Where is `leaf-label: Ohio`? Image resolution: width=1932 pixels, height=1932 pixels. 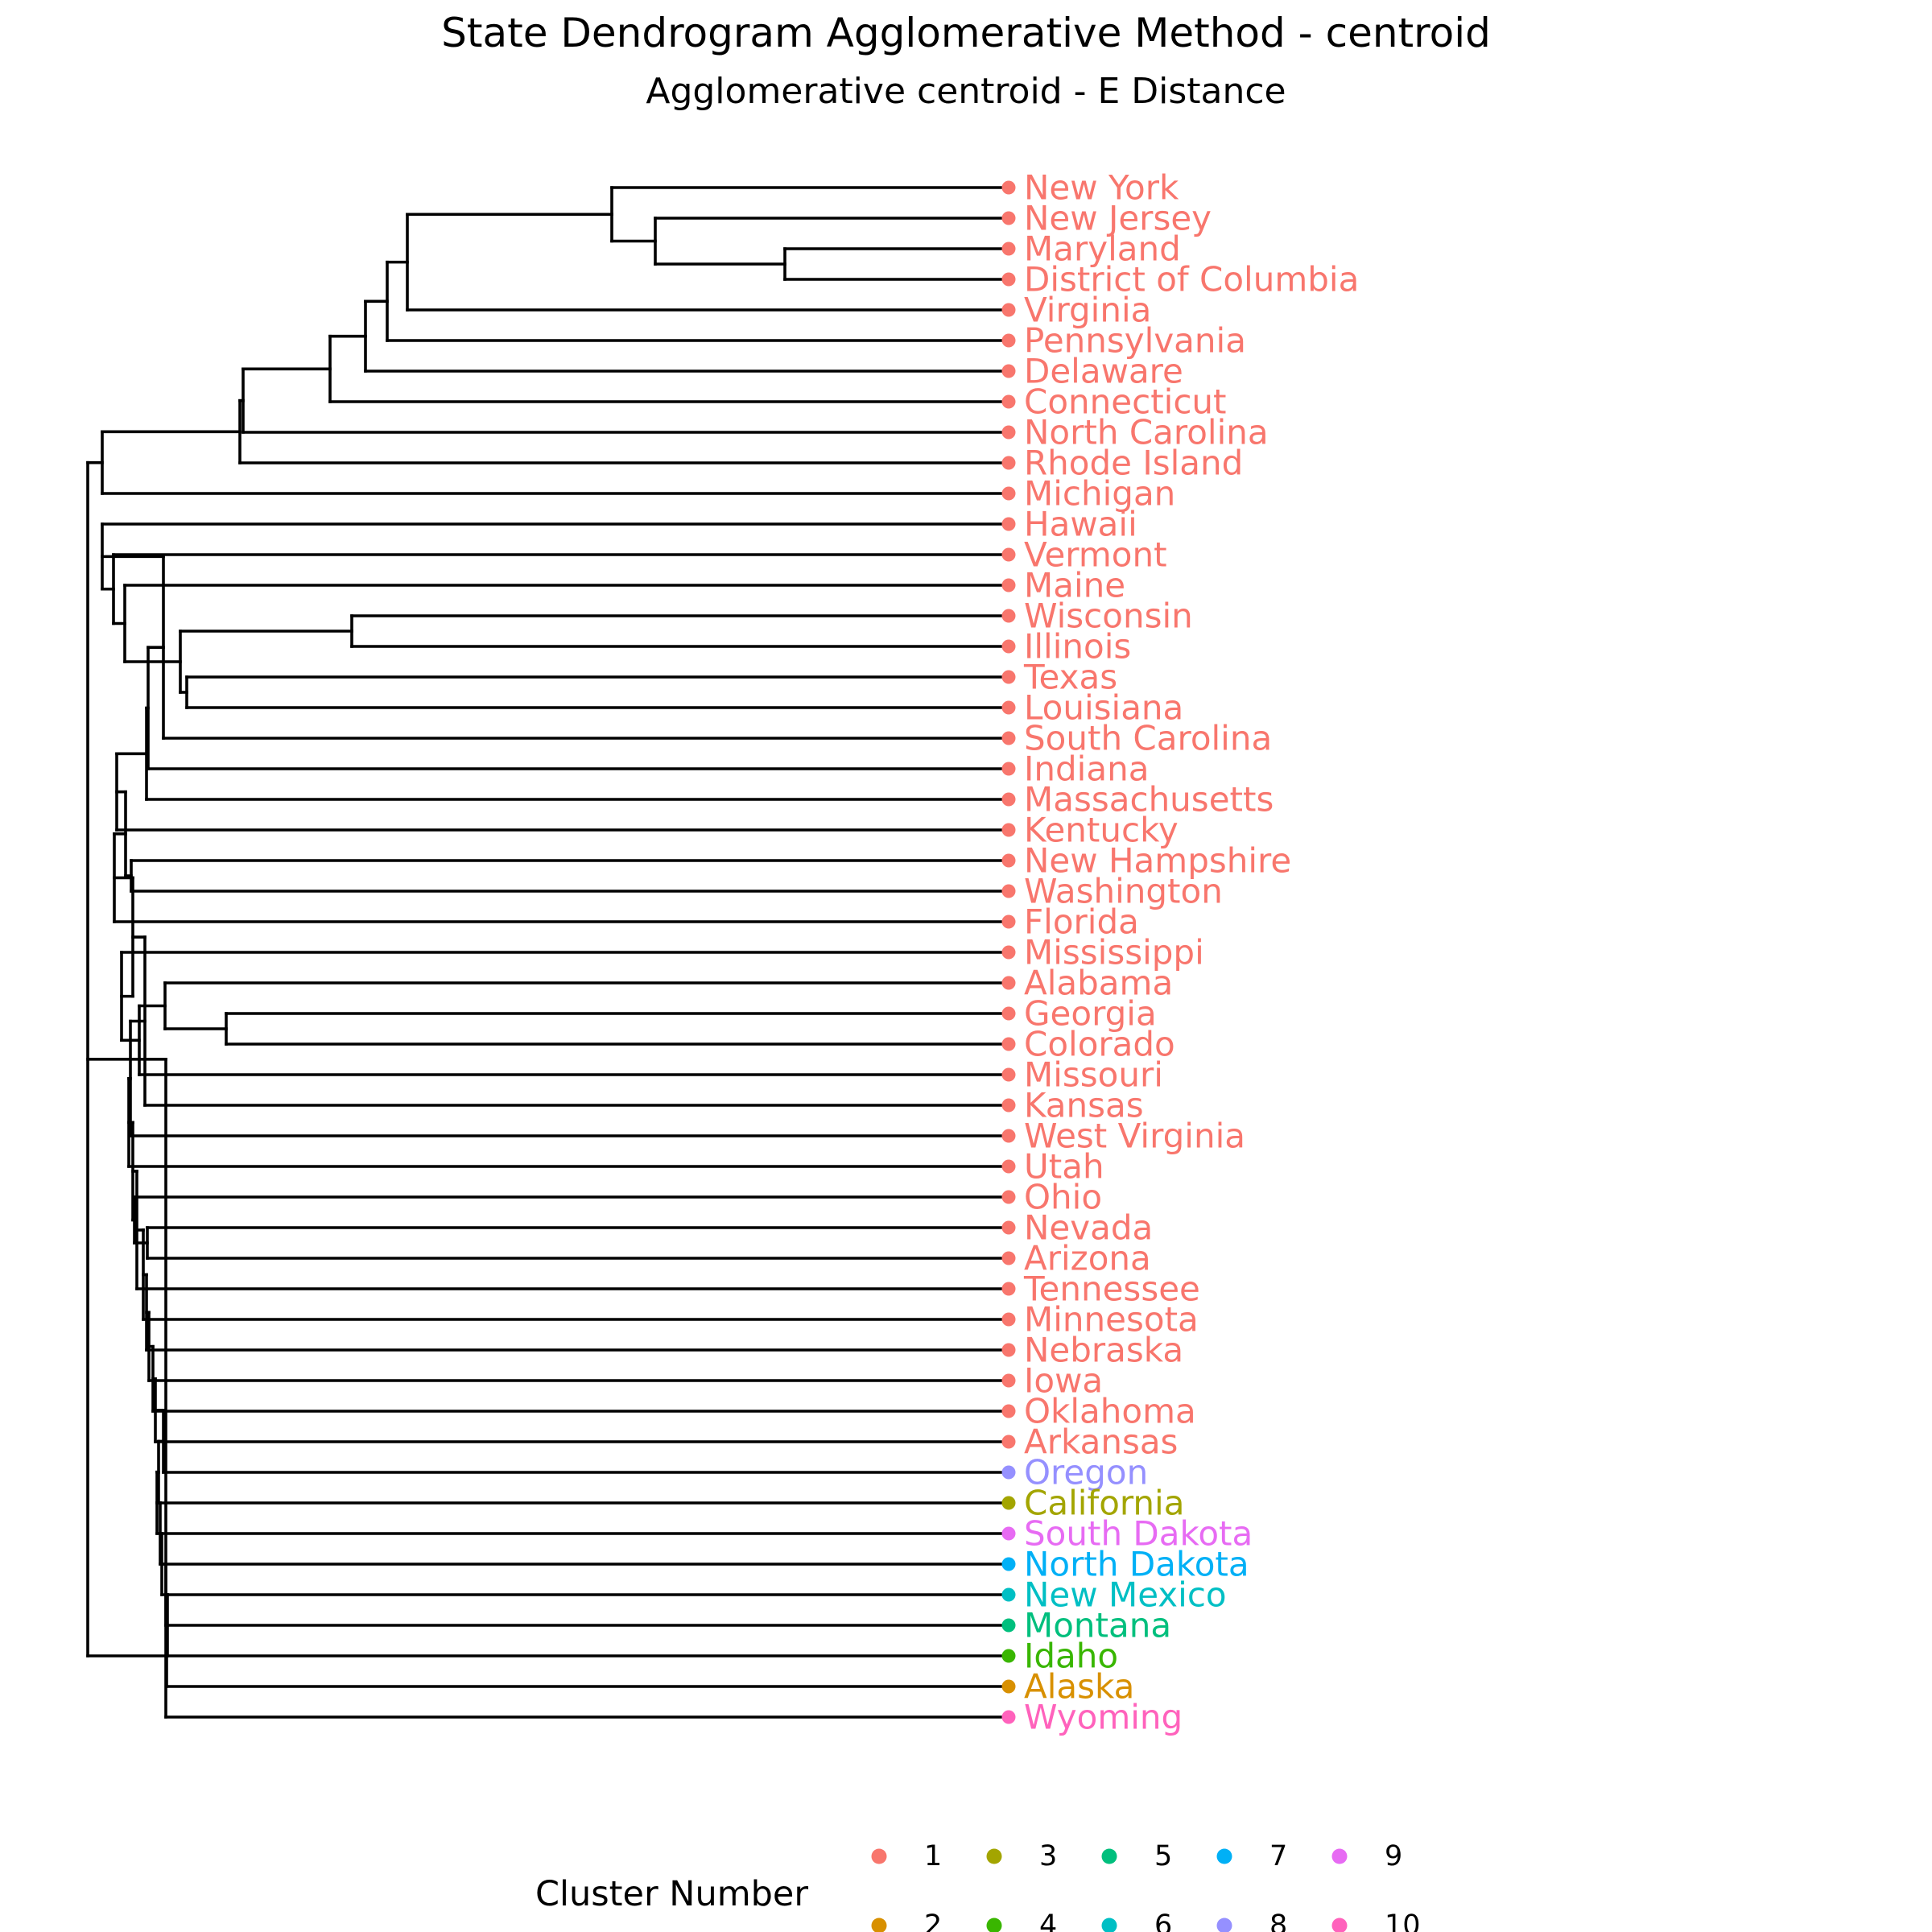
leaf-label: Ohio is located at coordinates (1063, 1197).